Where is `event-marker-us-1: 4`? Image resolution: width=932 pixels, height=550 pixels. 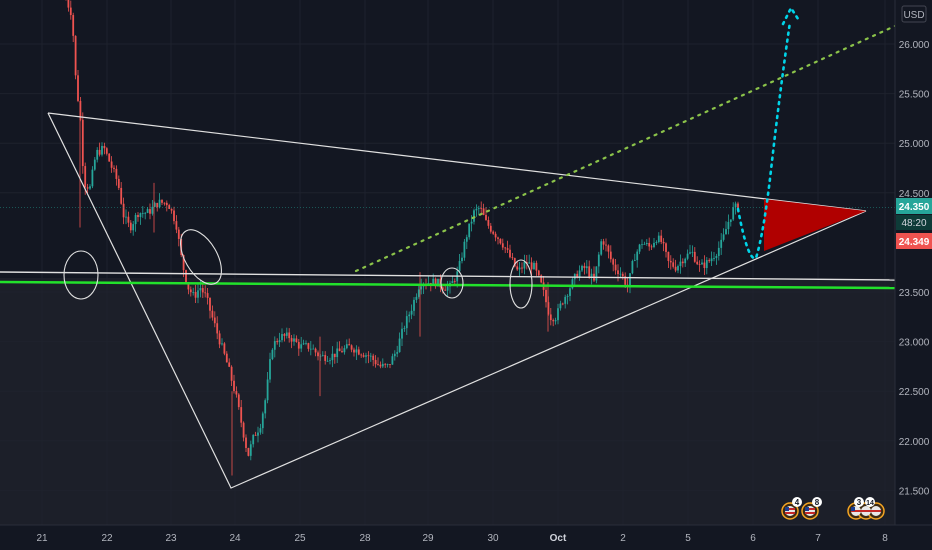 event-marker-us-1: 4 is located at coordinates (791, 508).